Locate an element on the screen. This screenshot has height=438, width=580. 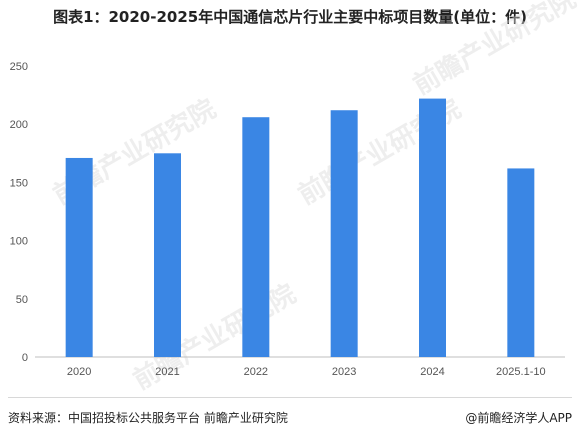
chart-title: 图表1：2020-2025年中国通信芯片行业主要中标项目数量(单位：件) is located at coordinates (290, 17).